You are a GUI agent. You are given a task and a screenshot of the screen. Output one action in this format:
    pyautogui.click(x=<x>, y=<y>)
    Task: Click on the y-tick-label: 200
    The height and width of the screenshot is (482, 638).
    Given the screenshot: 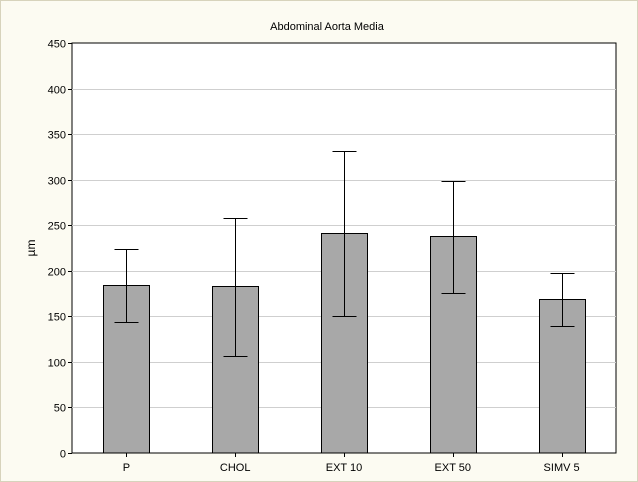 What is the action you would take?
    pyautogui.click(x=57, y=273)
    